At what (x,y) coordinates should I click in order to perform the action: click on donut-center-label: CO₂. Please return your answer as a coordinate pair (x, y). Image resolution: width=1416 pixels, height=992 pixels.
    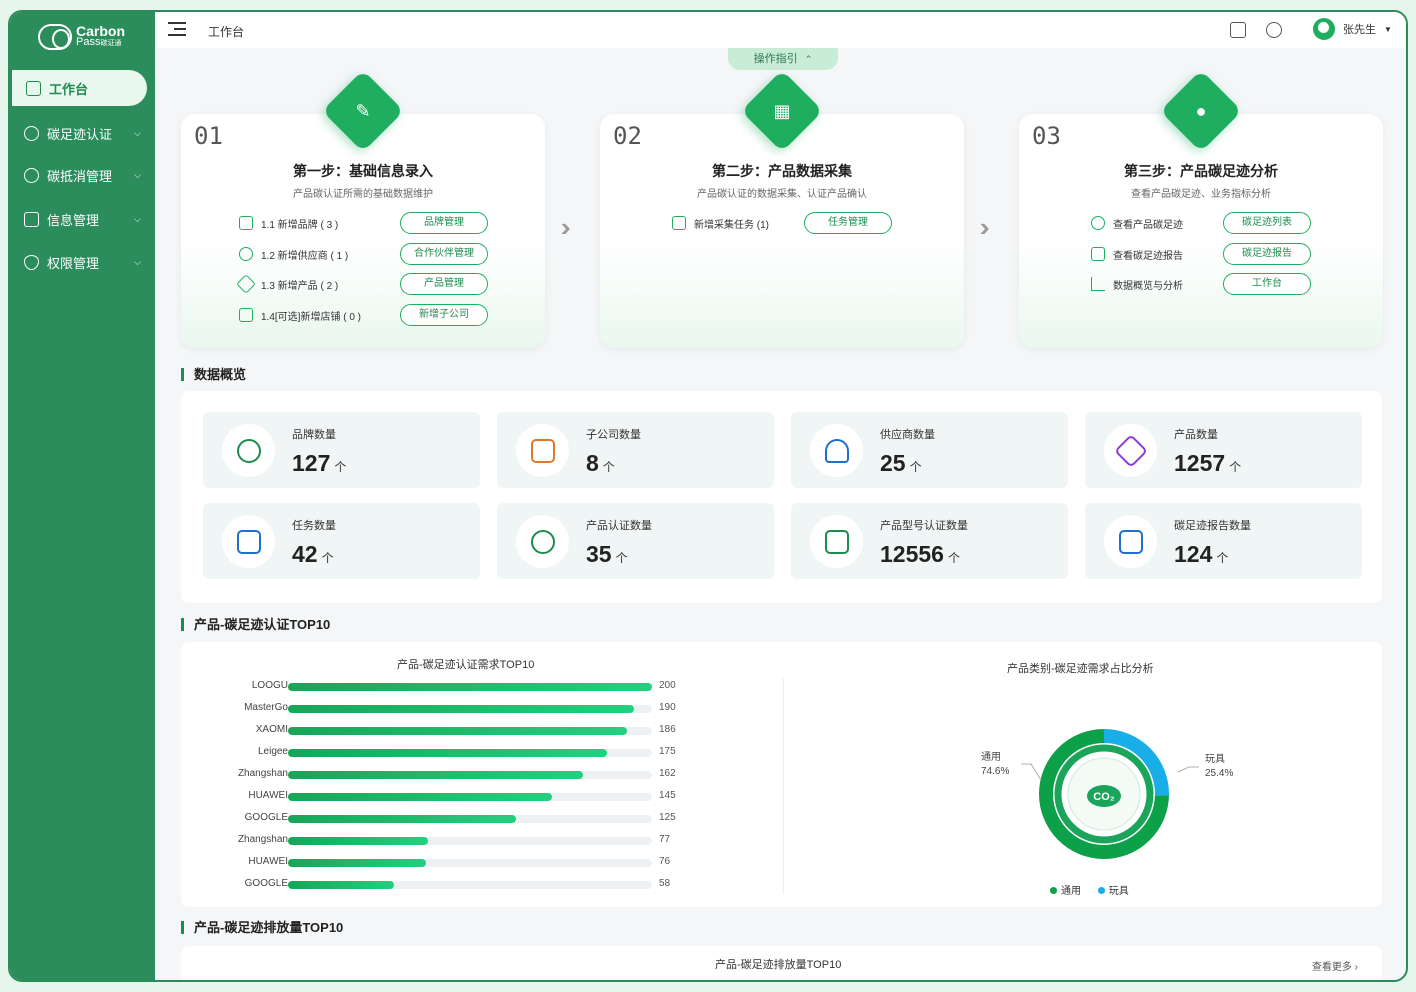
    Looking at the image, I should click on (1104, 797).